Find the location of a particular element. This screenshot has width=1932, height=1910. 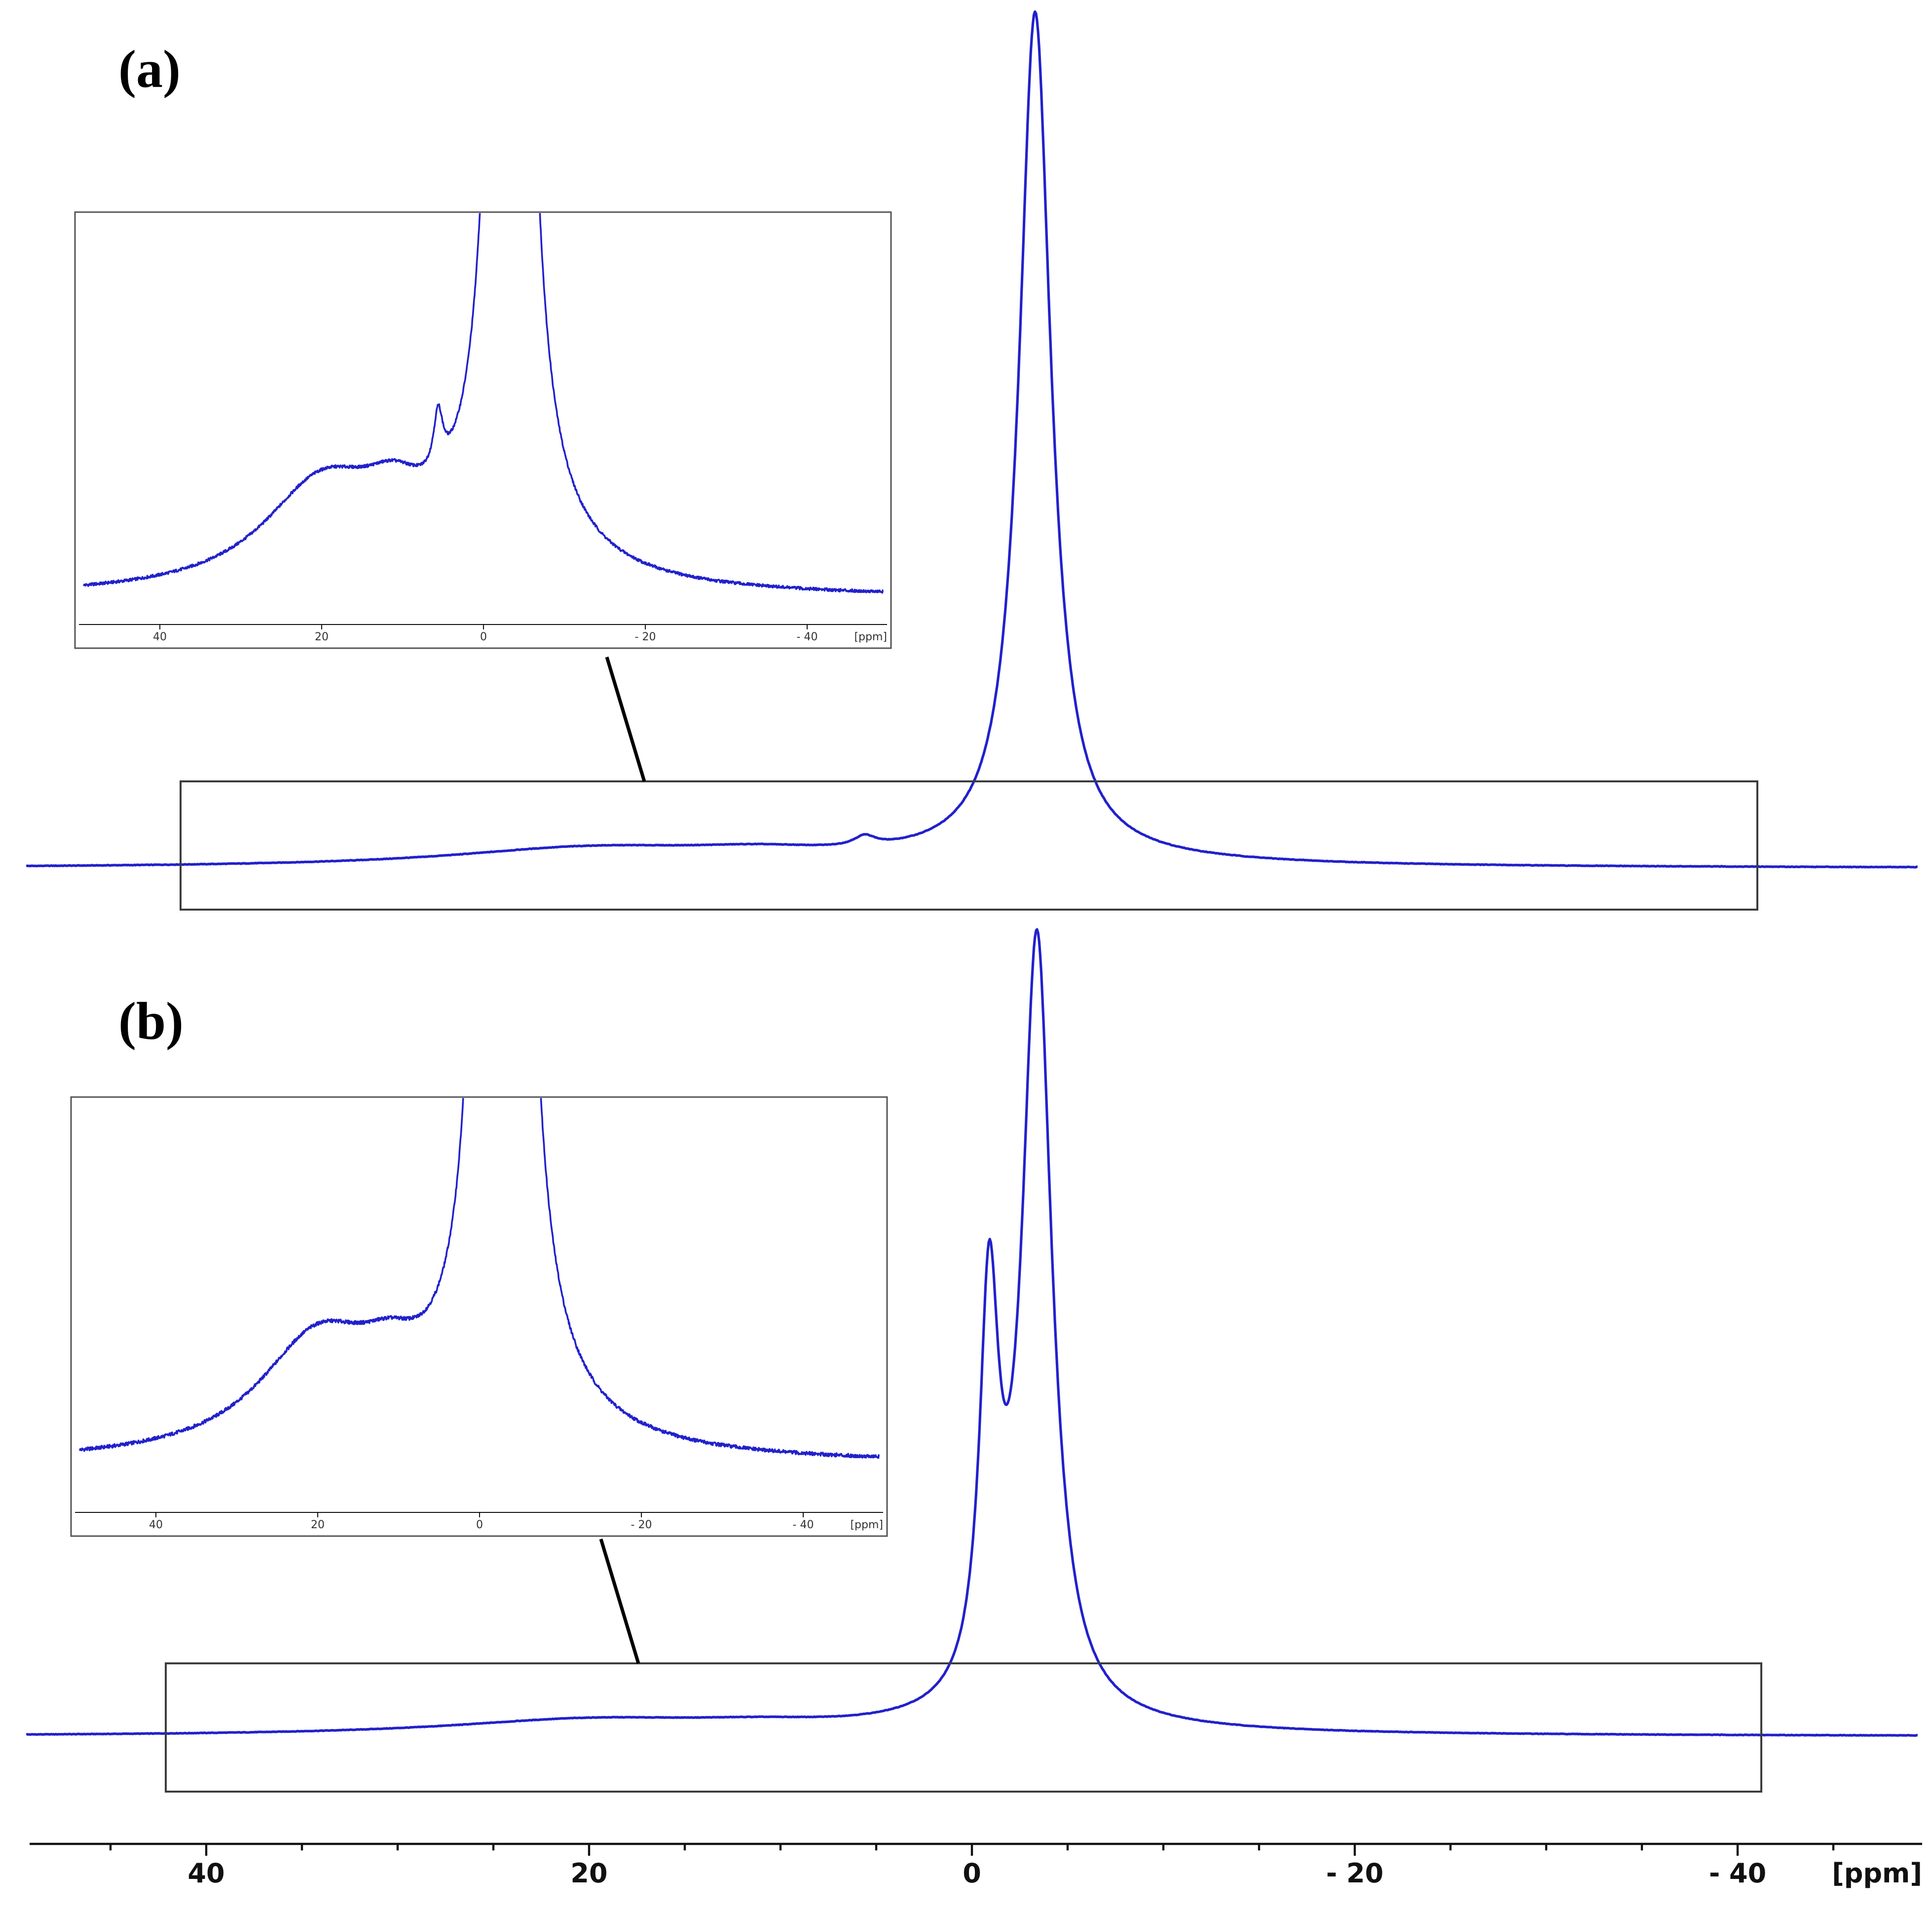

main-ppm-axis: 40 20 0 - 20 - 40 [ppm] is located at coordinates (976, 1865).